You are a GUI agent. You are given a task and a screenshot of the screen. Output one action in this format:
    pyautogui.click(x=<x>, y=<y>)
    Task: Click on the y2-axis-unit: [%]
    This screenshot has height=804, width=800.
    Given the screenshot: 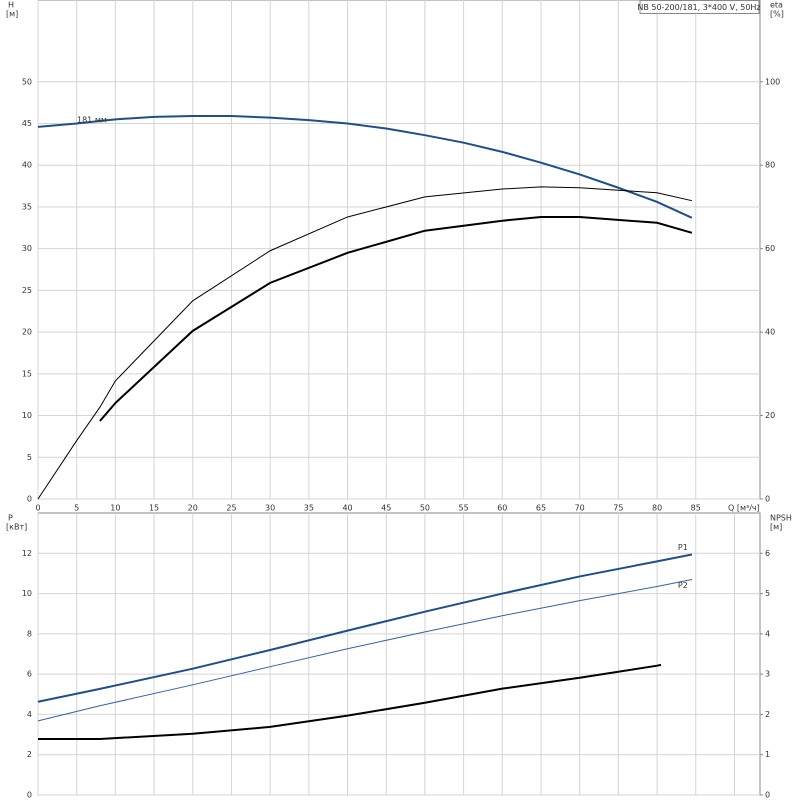 What is the action you would take?
    pyautogui.click(x=777, y=14)
    